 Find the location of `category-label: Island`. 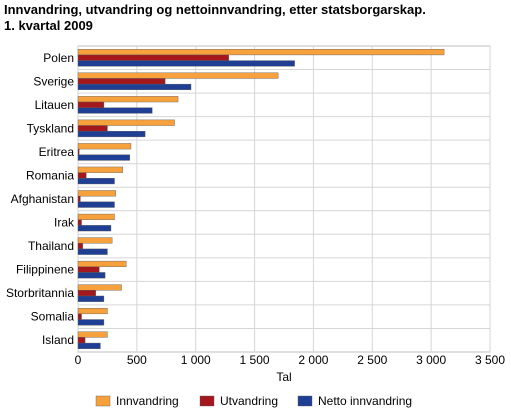

category-label: Island is located at coordinates (58, 340).